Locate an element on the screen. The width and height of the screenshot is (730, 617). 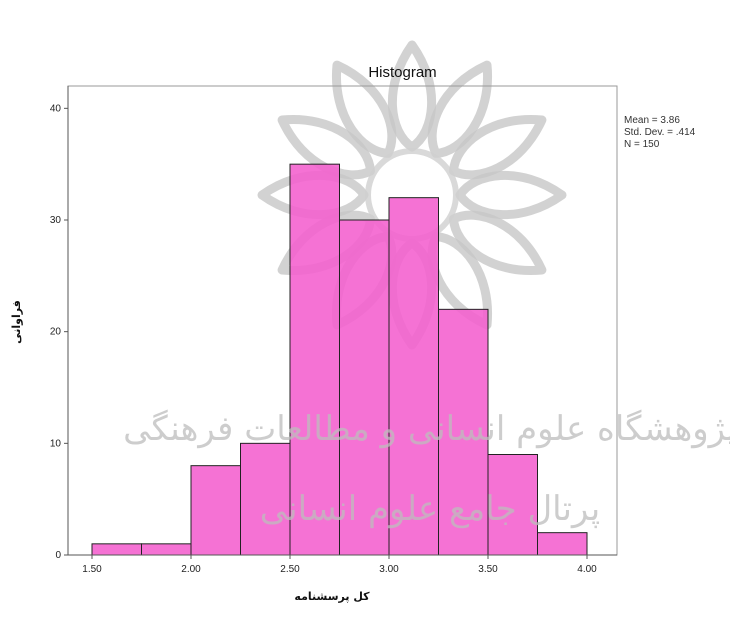
y-axis-title: فراوانی is located at coordinates (16, 322).